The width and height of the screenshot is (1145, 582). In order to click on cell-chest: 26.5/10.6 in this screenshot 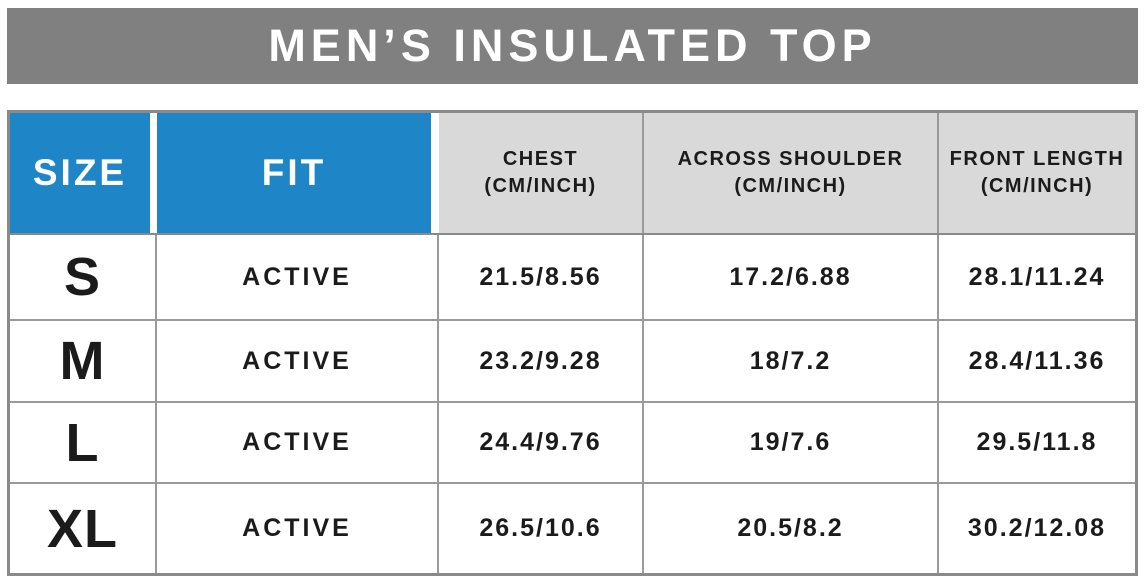, I will do `click(541, 528)`.